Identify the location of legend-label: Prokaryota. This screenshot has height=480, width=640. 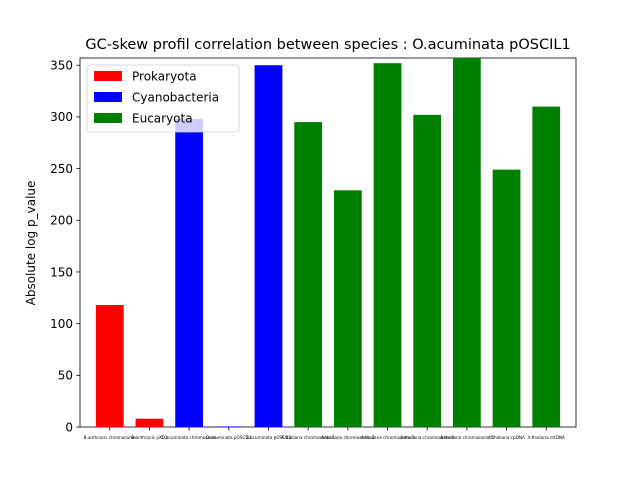
(164, 77).